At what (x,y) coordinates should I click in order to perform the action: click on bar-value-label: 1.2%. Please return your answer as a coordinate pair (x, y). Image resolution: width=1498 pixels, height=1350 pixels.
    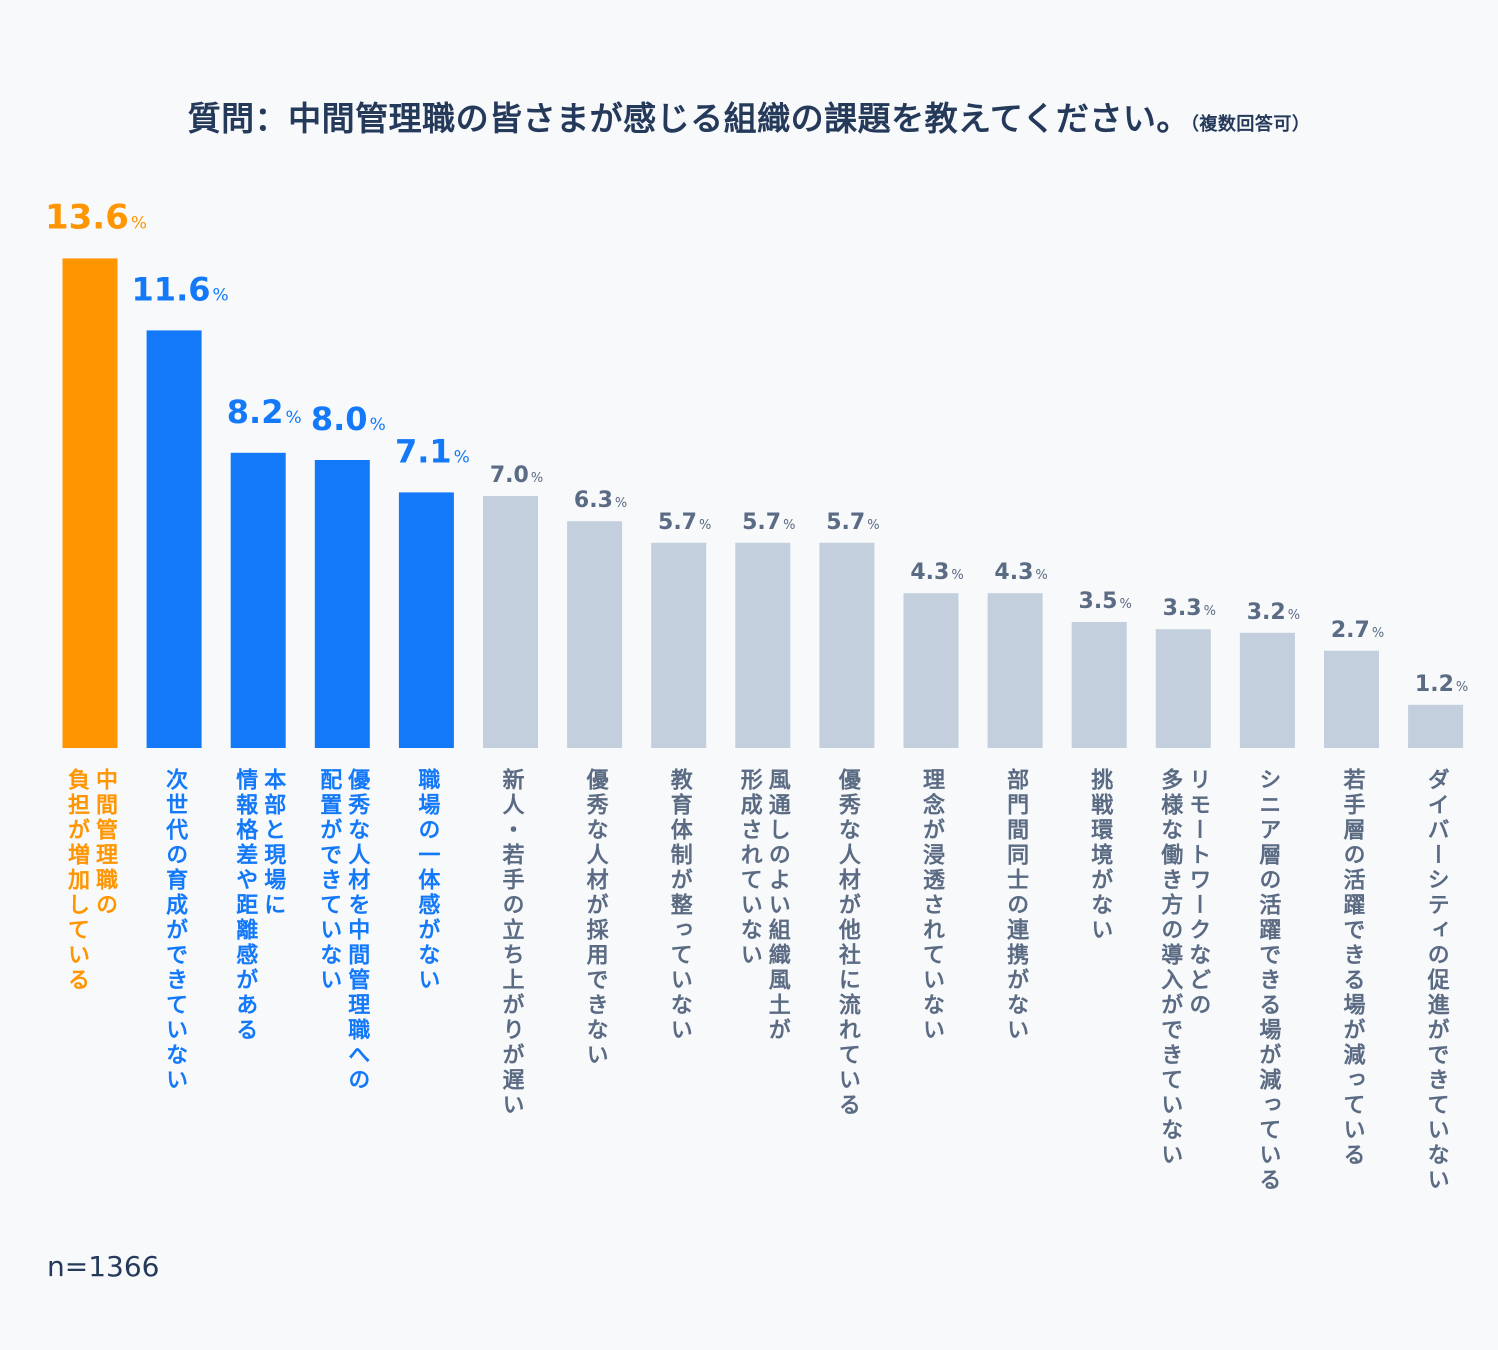
    Looking at the image, I should click on (1441, 684).